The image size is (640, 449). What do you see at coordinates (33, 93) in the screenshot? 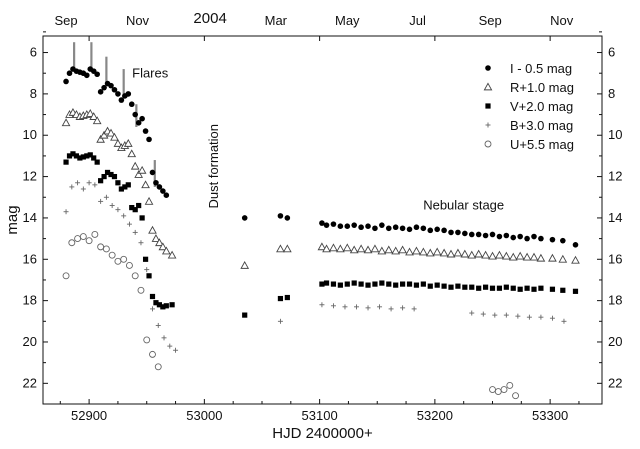
I see `y-tick-label-left: 8` at bounding box center [33, 93].